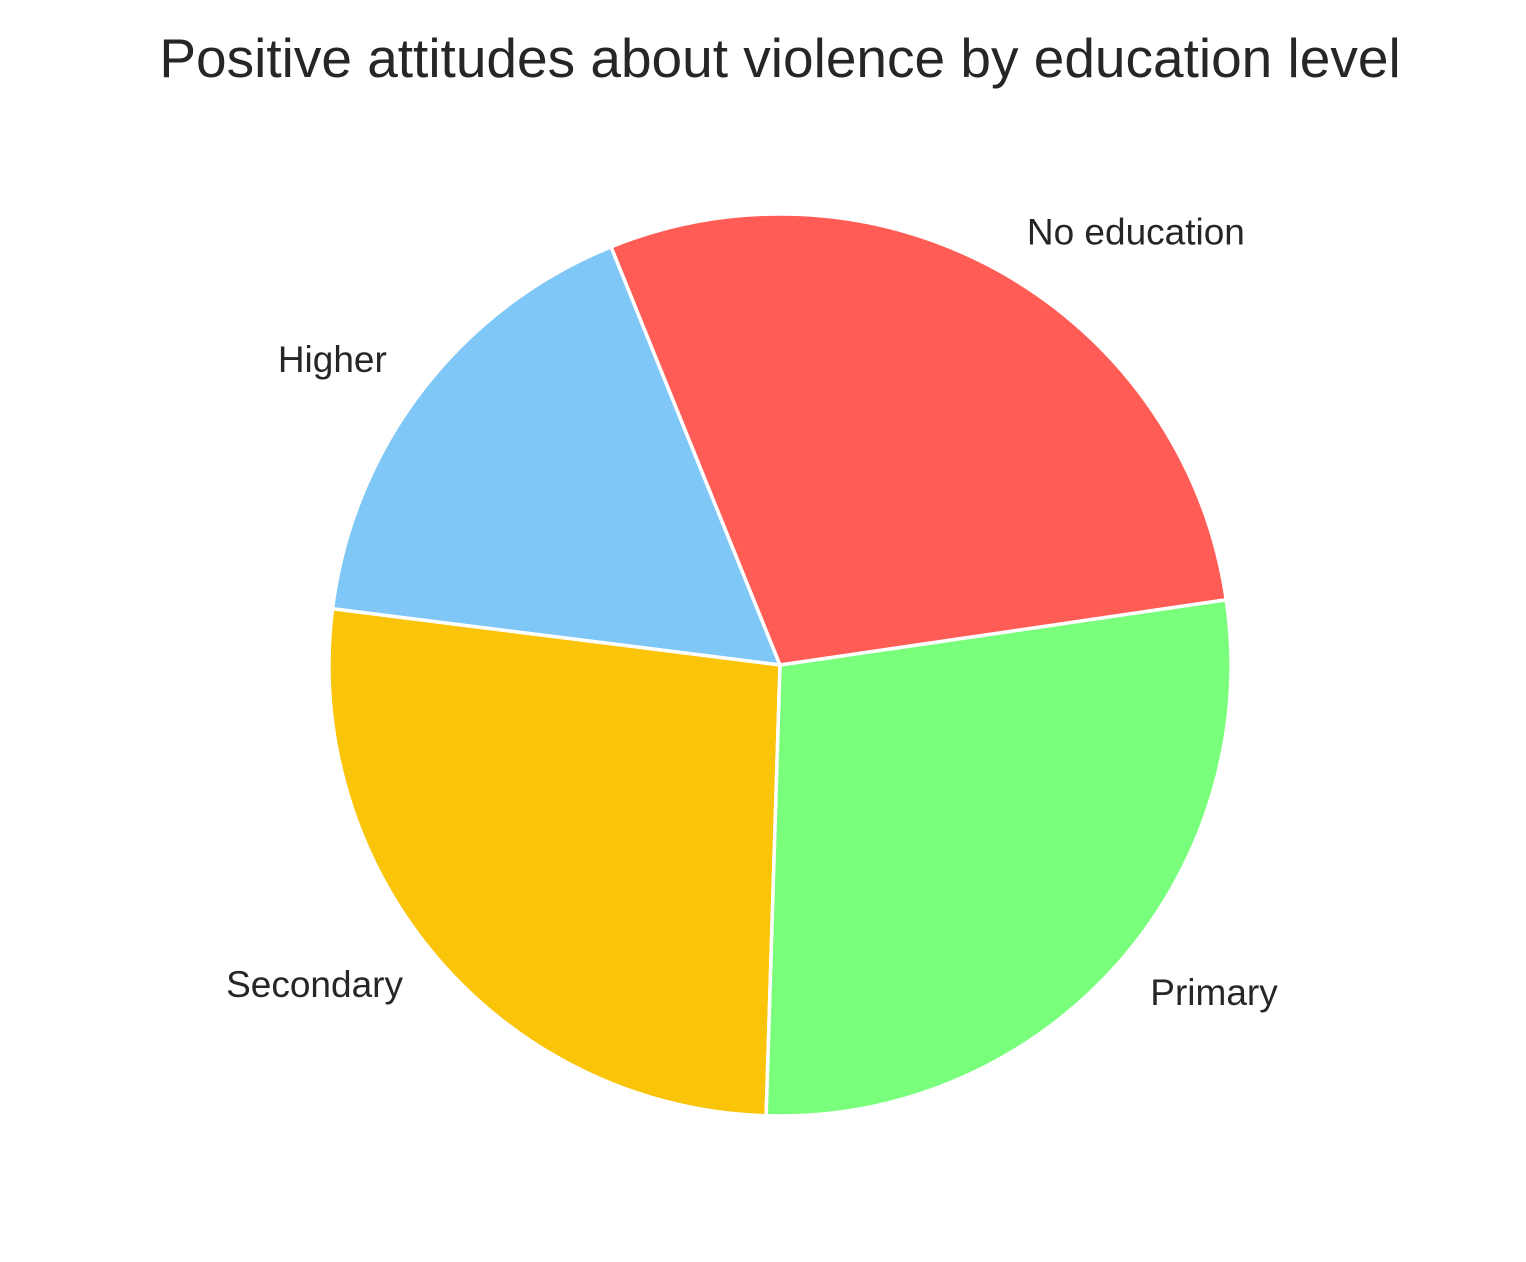 The width and height of the screenshot is (1526, 1262). I want to click on pie-label-primary: Primary, so click(1214, 992).